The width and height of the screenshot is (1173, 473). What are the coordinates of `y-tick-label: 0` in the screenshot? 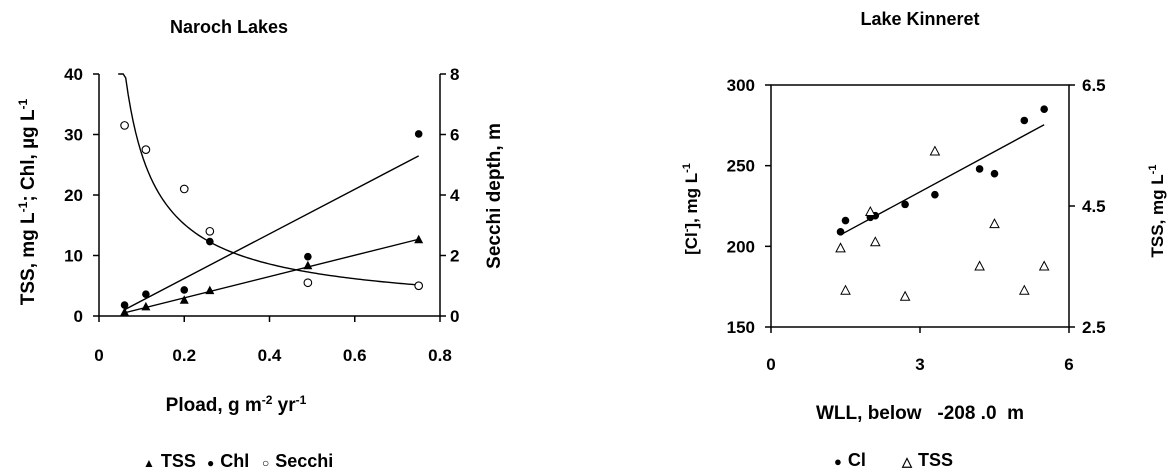 It's located at (78, 316).